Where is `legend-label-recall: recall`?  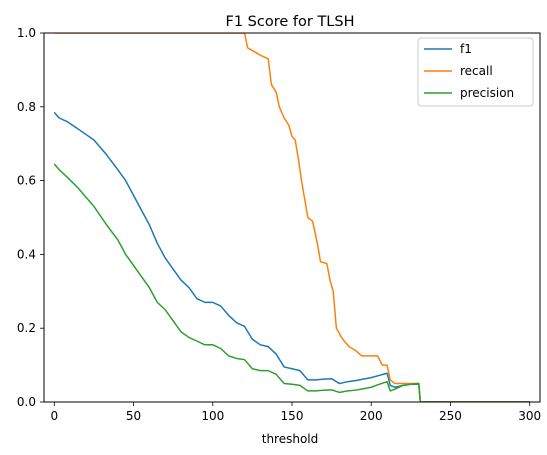
legend-label-recall: recall is located at coordinates (476, 71).